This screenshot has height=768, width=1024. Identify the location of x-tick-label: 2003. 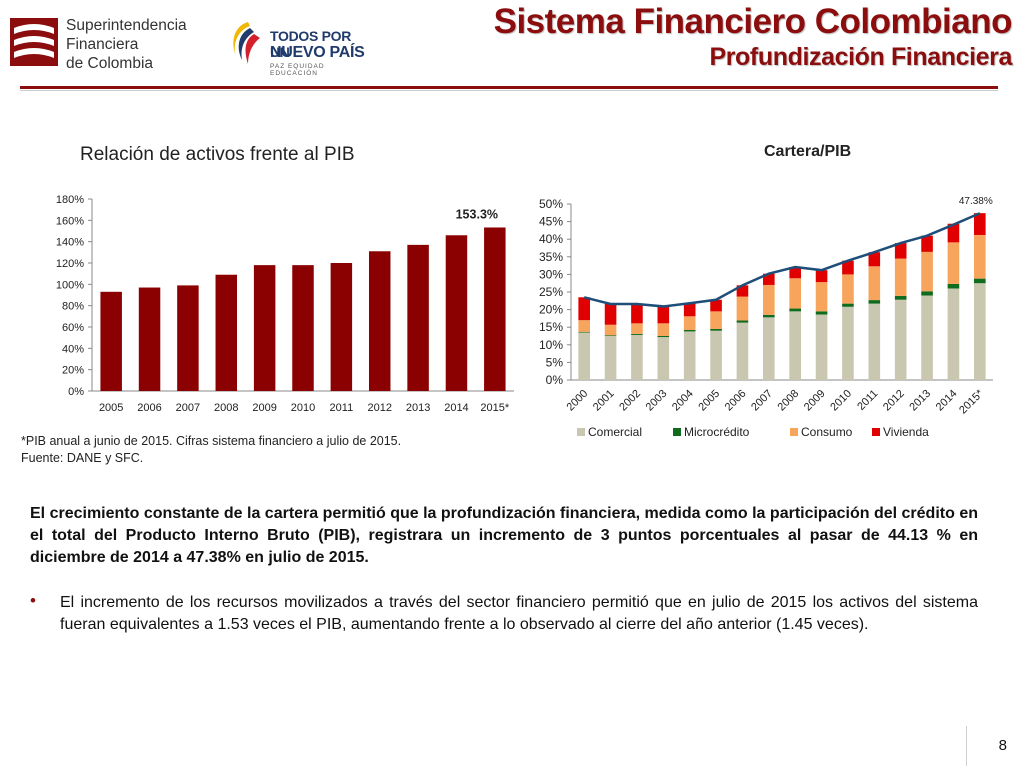
(657, 401).